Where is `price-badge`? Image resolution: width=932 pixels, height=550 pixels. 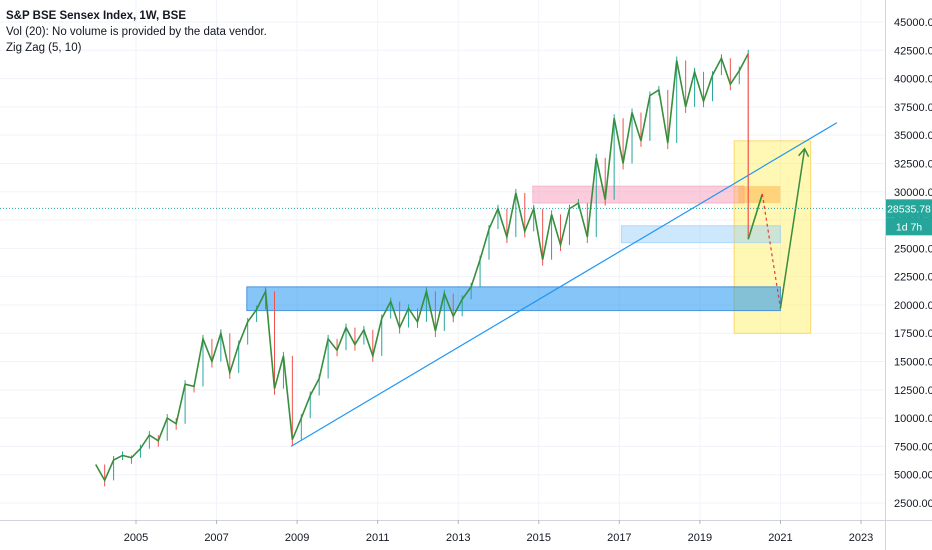 price-badge is located at coordinates (909, 208).